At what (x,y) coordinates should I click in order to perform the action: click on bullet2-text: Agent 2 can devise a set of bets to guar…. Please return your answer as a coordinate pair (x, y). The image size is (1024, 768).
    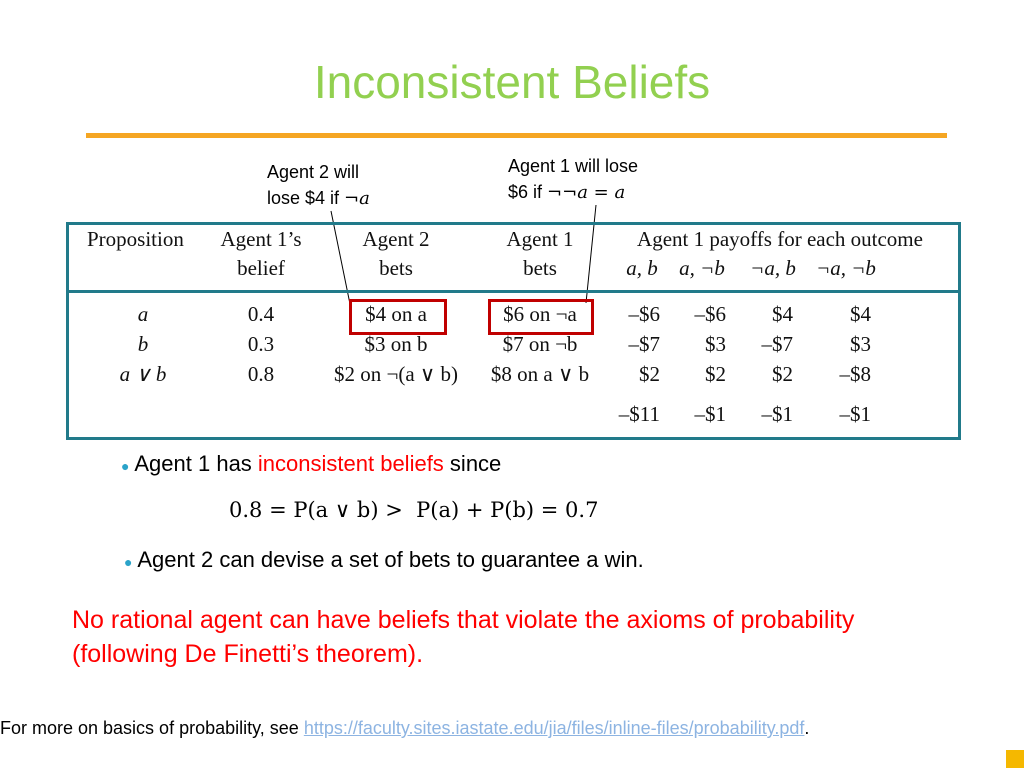
    Looking at the image, I should click on (390, 559).